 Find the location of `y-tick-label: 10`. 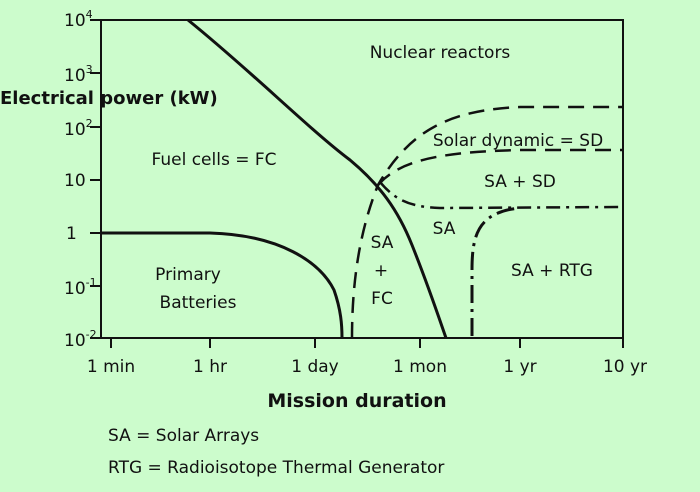

y-tick-label: 10 is located at coordinates (75, 181).